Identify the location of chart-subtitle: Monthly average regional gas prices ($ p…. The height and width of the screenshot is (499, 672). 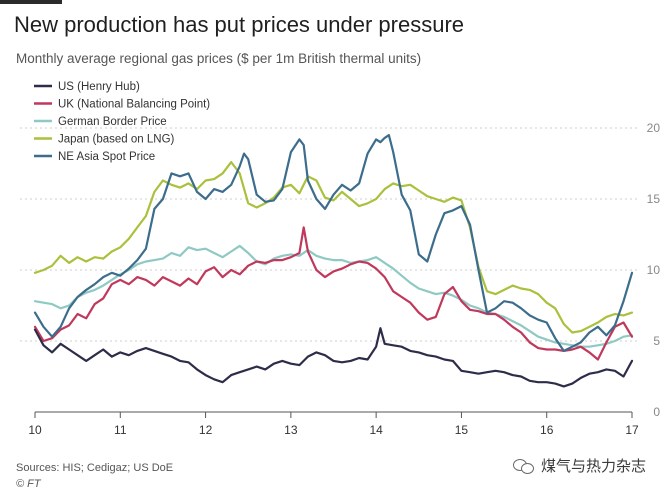
(219, 58).